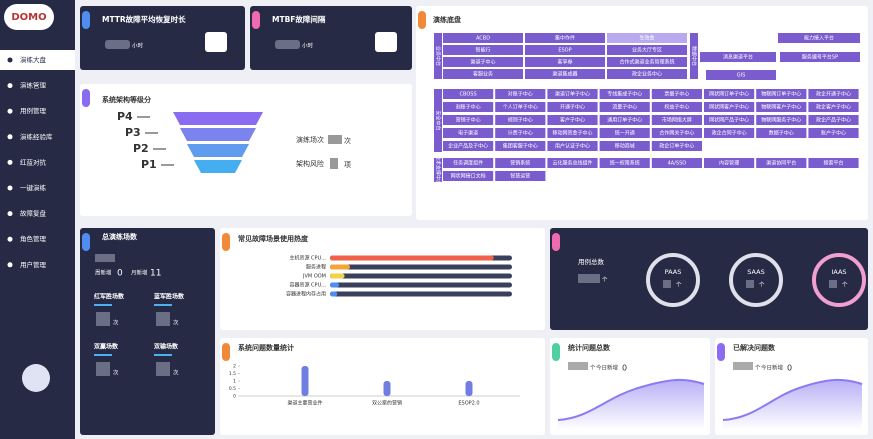  I want to click on drill-label: 演练场次, so click(310, 139).